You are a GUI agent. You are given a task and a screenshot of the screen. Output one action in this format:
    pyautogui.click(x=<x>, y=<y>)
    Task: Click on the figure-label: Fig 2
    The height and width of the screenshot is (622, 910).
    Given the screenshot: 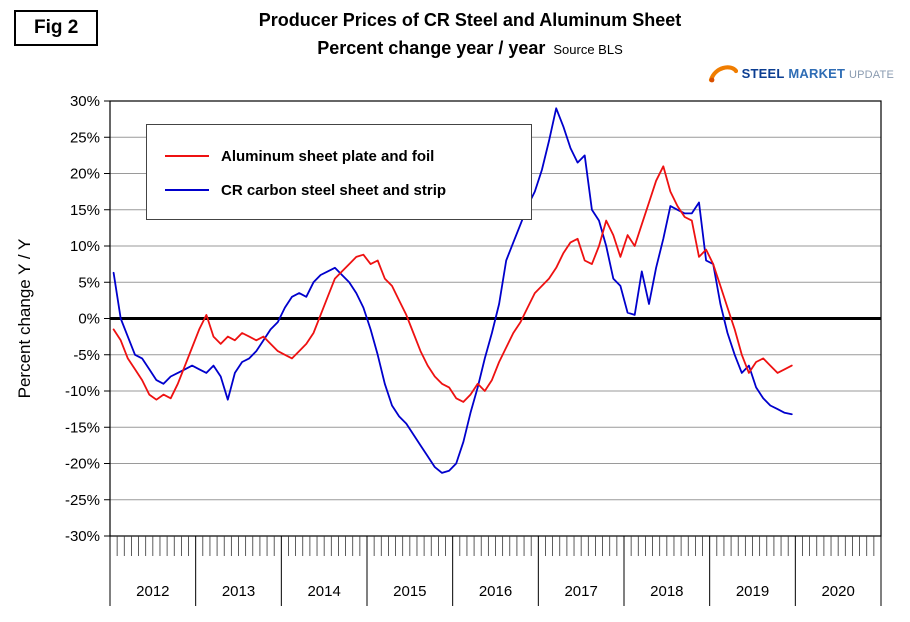 What is the action you would take?
    pyautogui.click(x=56, y=27)
    